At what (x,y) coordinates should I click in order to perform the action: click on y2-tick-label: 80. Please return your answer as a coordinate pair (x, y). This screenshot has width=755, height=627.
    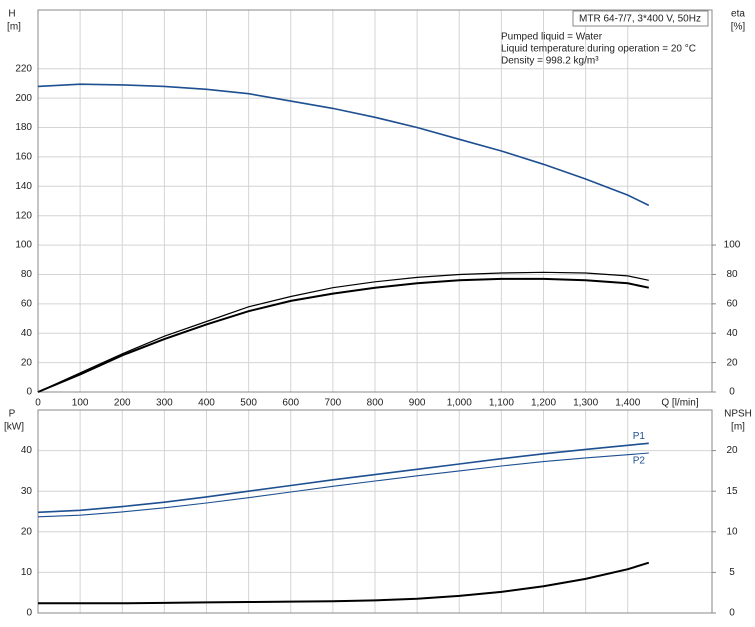
    Looking at the image, I should click on (732, 274).